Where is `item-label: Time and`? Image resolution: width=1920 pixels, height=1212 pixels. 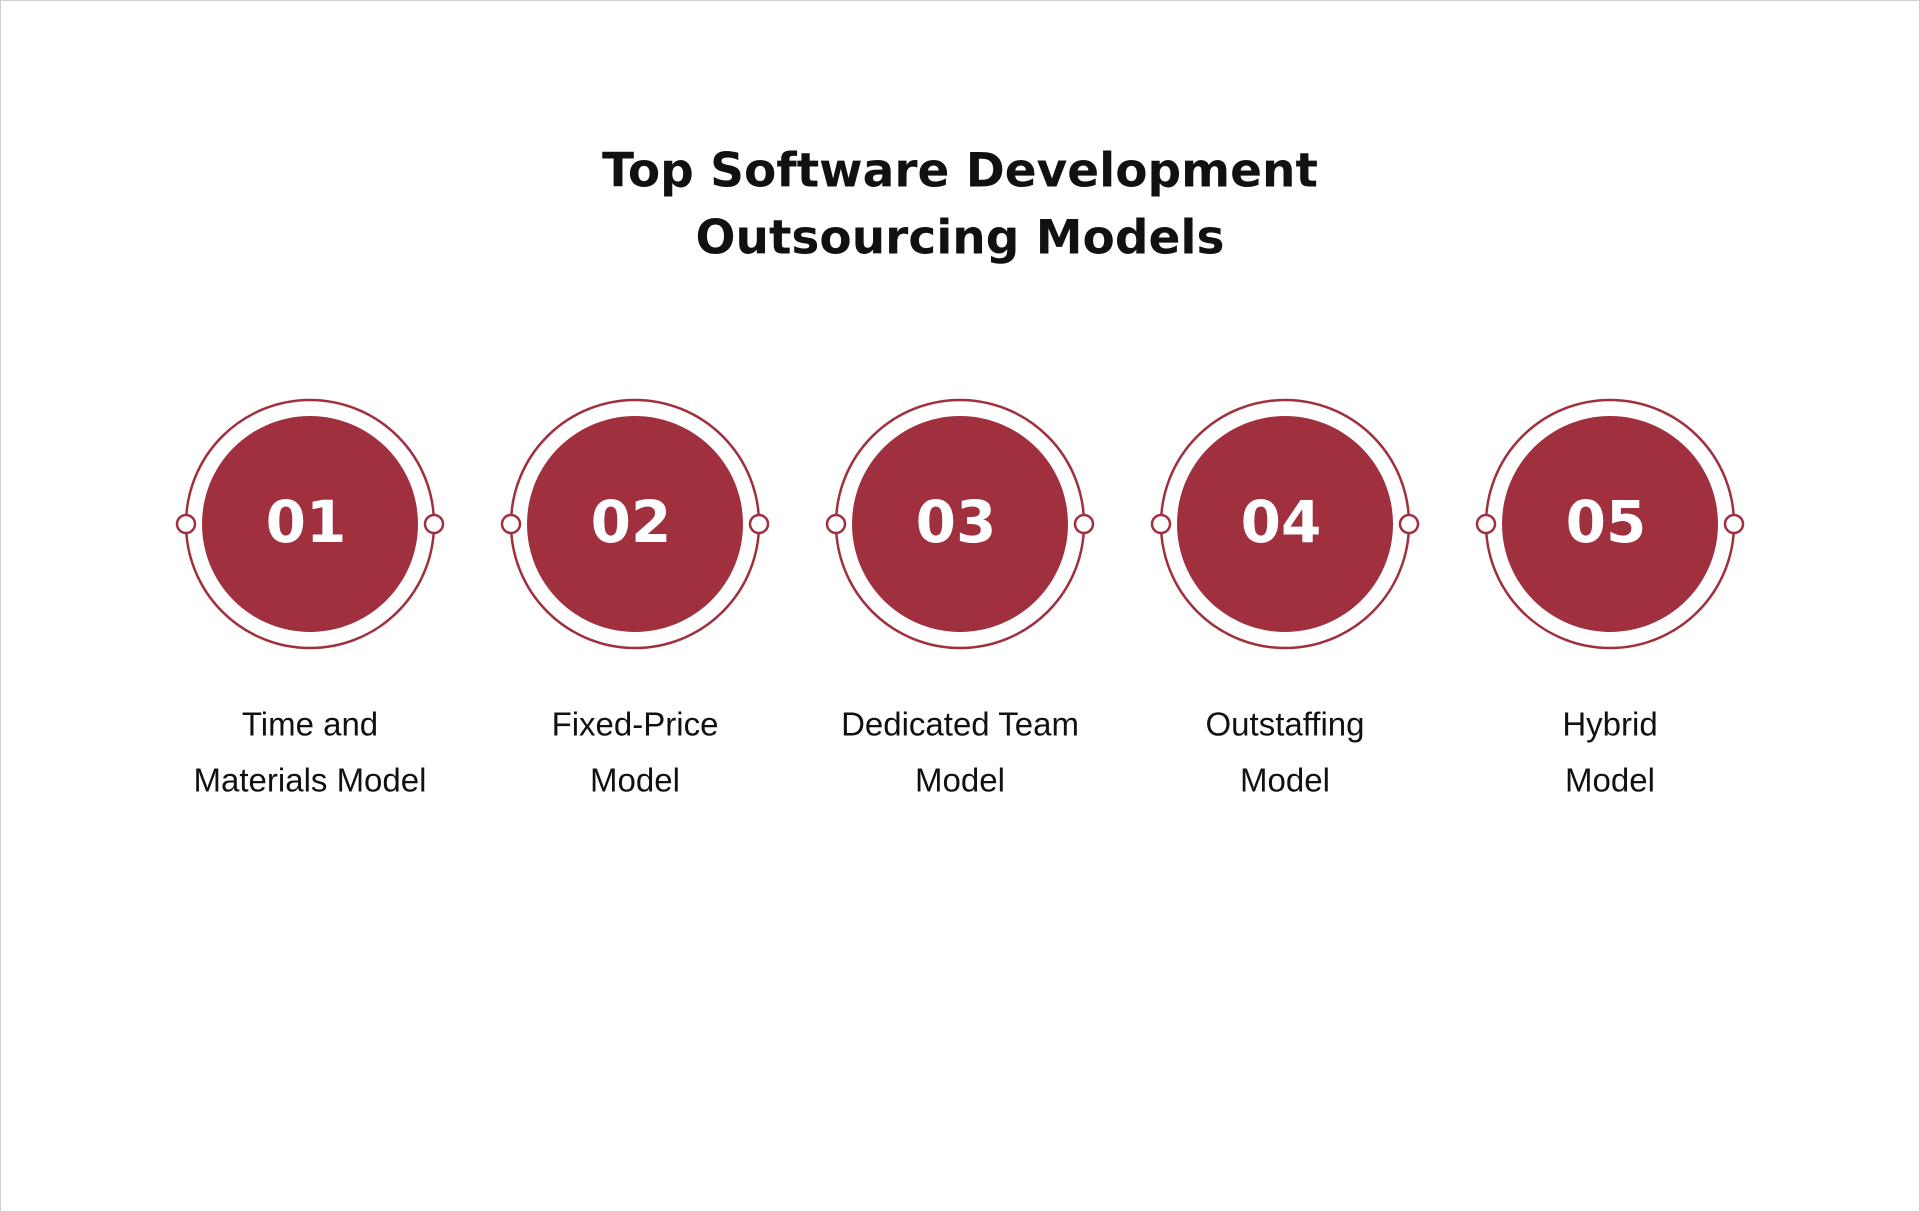
item-label: Time and is located at coordinates (310, 724).